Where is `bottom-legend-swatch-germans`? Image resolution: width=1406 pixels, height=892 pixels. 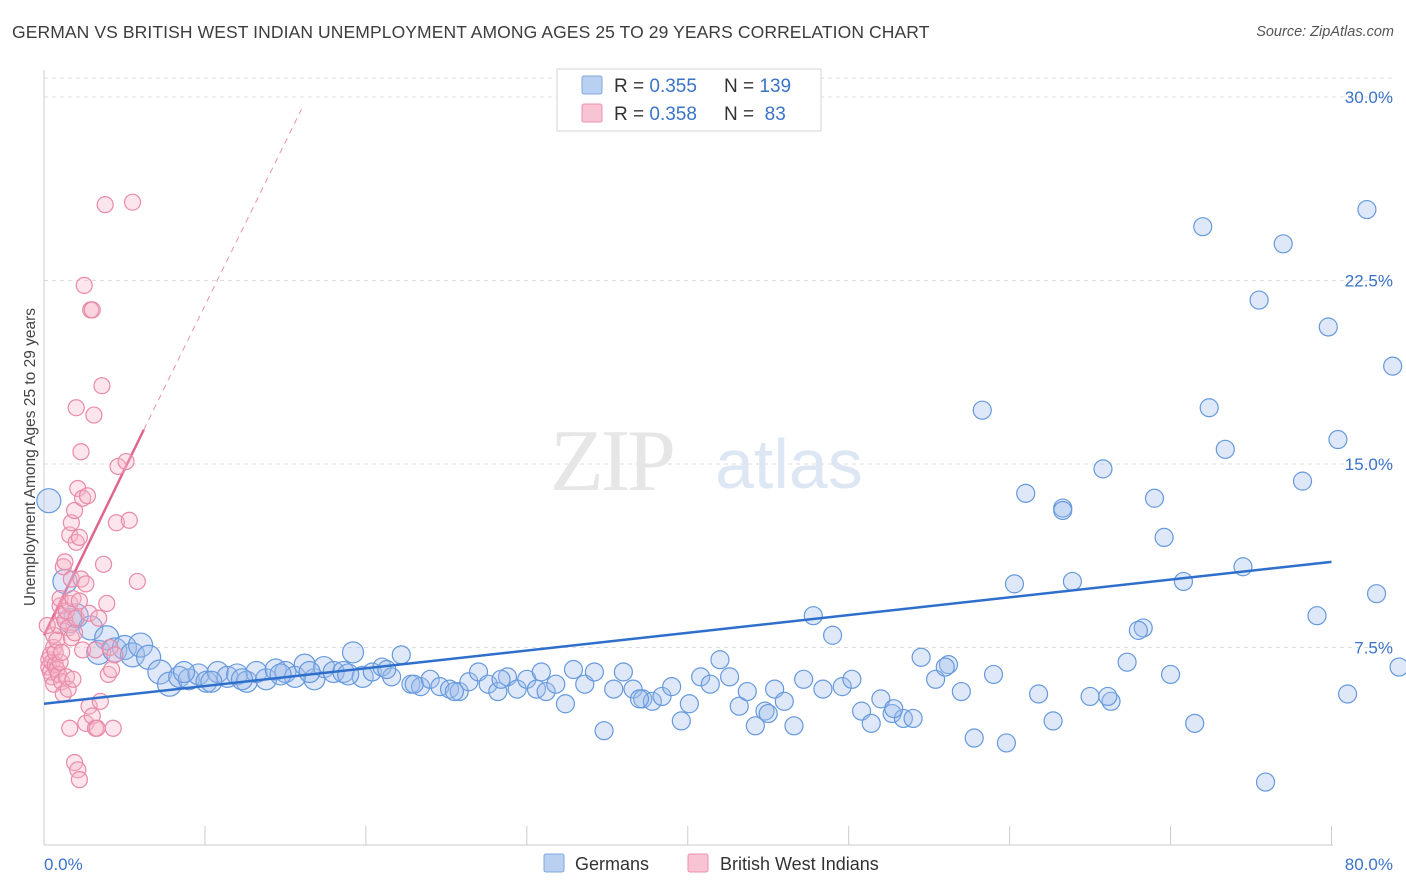
bottom-legend-swatch-germans is located at coordinates (554, 863).